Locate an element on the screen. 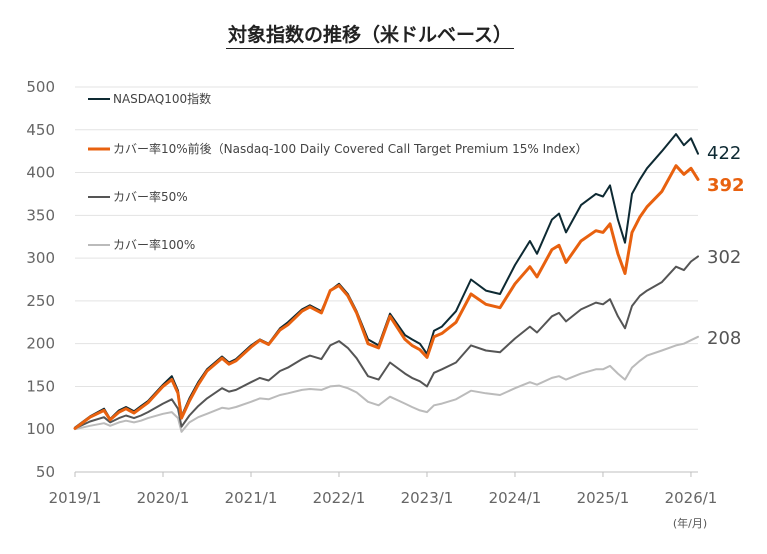 The height and width of the screenshot is (554, 767). y-tick-label-350: 350 is located at coordinates (40, 215).